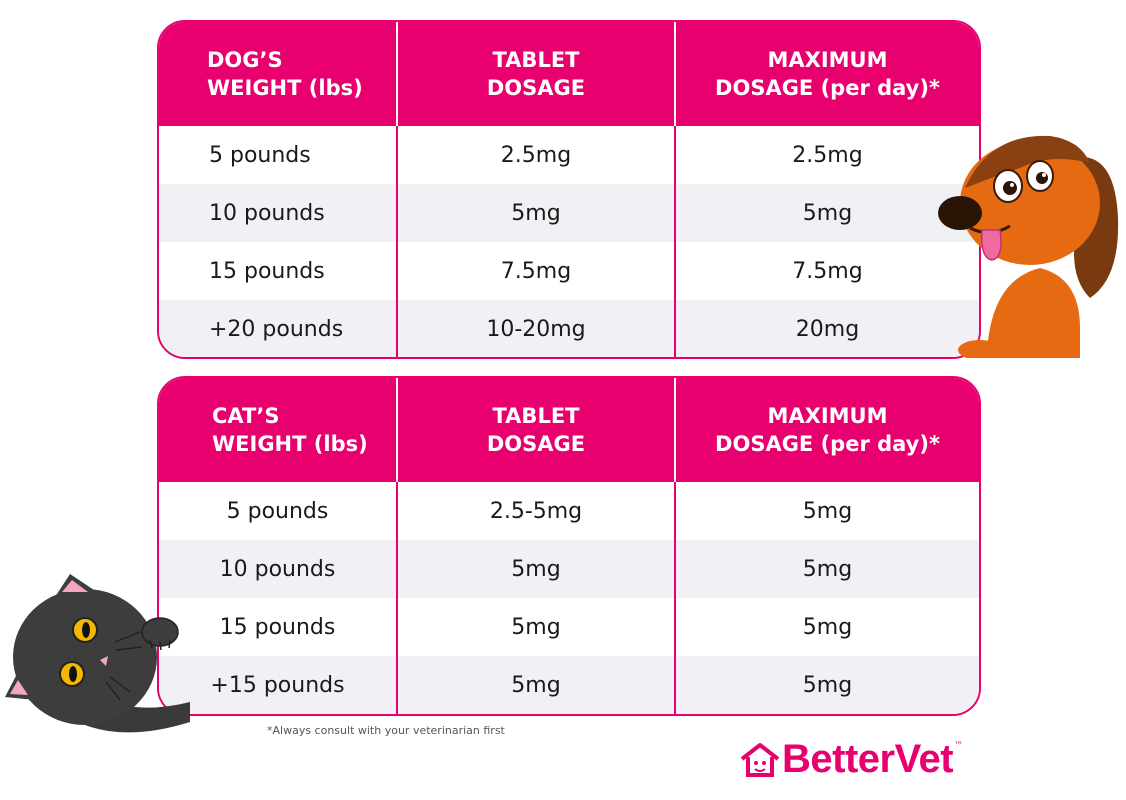 This screenshot has width=1126, height=800. I want to click on table-row: 15 pounds 7.5mg 7.5mg, so click(569, 271).